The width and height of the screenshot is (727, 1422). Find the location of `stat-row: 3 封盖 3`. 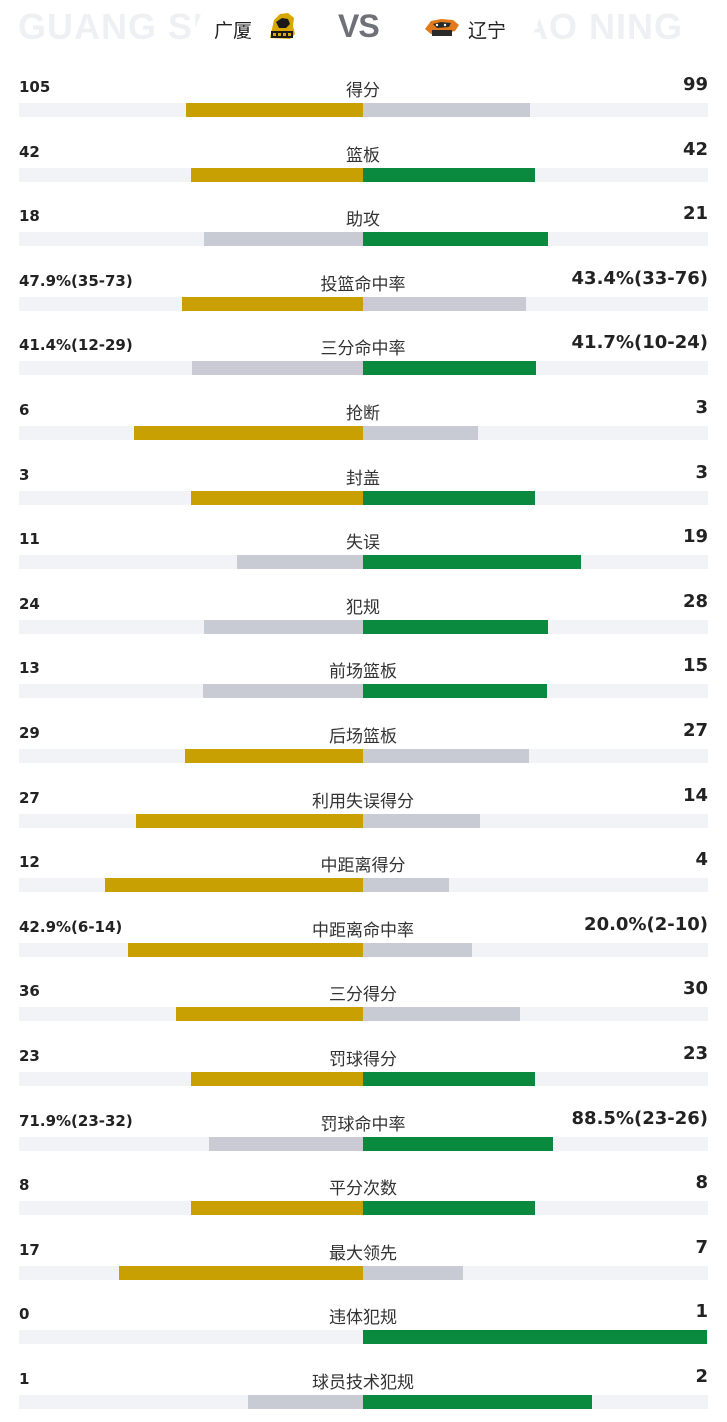

stat-row: 3 封盖 3 is located at coordinates (363, 486).